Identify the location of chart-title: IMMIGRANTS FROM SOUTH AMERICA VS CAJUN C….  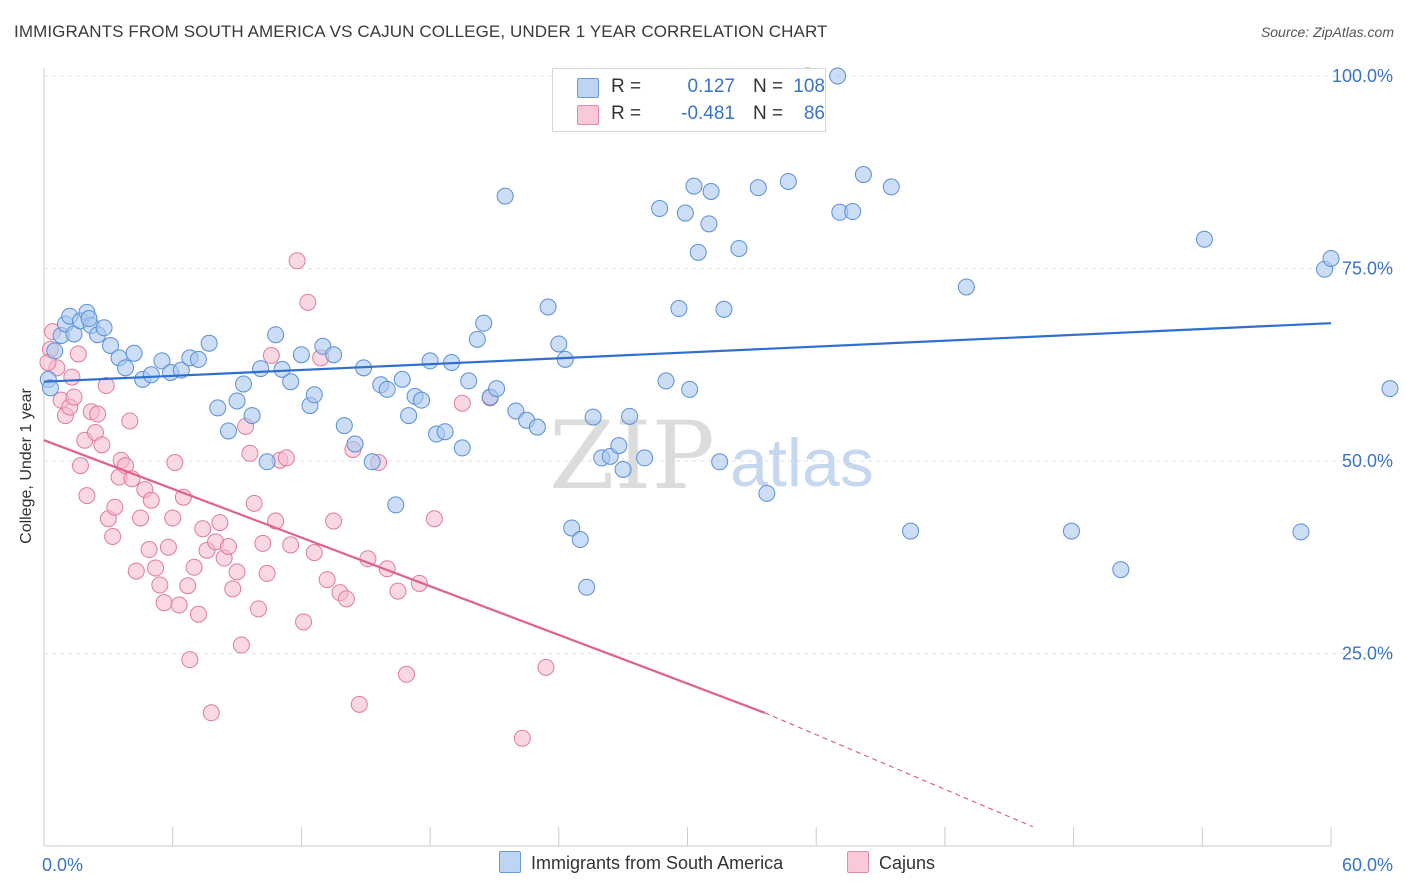
(421, 31).